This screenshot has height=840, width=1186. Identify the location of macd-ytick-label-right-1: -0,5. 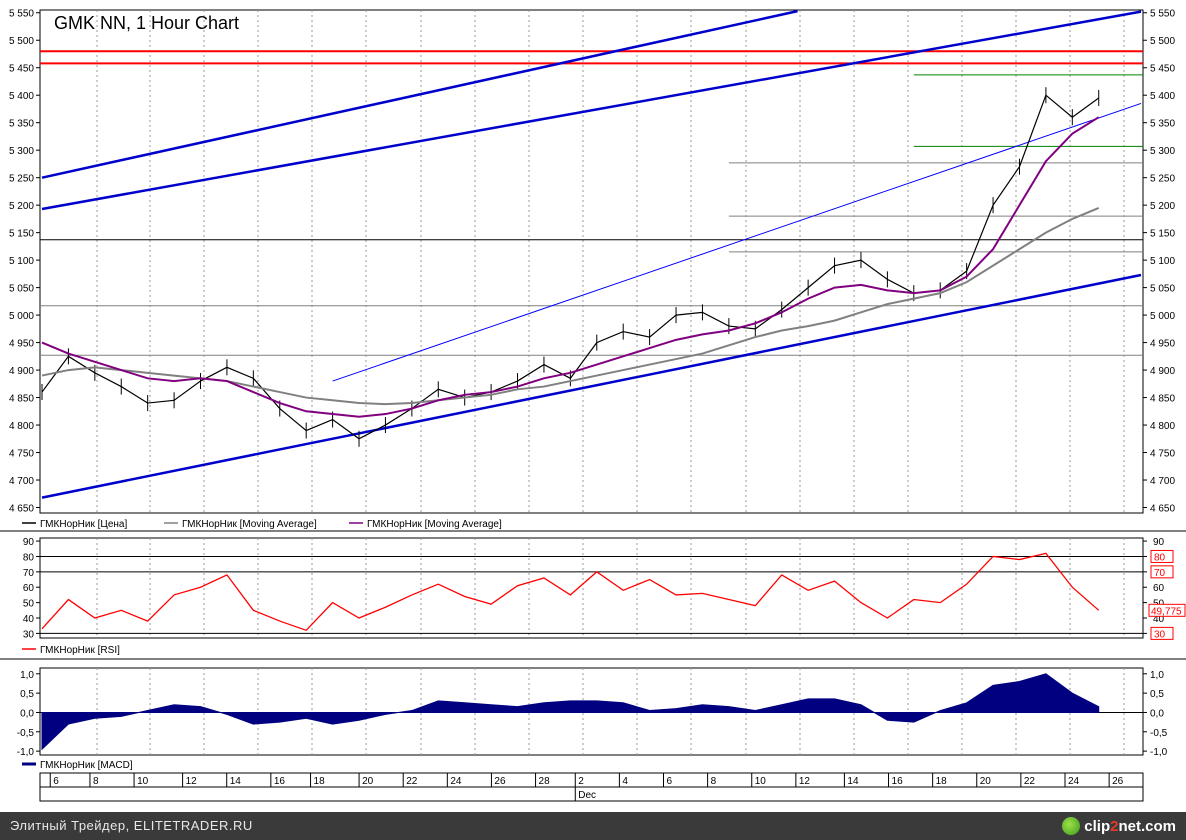
(1159, 733).